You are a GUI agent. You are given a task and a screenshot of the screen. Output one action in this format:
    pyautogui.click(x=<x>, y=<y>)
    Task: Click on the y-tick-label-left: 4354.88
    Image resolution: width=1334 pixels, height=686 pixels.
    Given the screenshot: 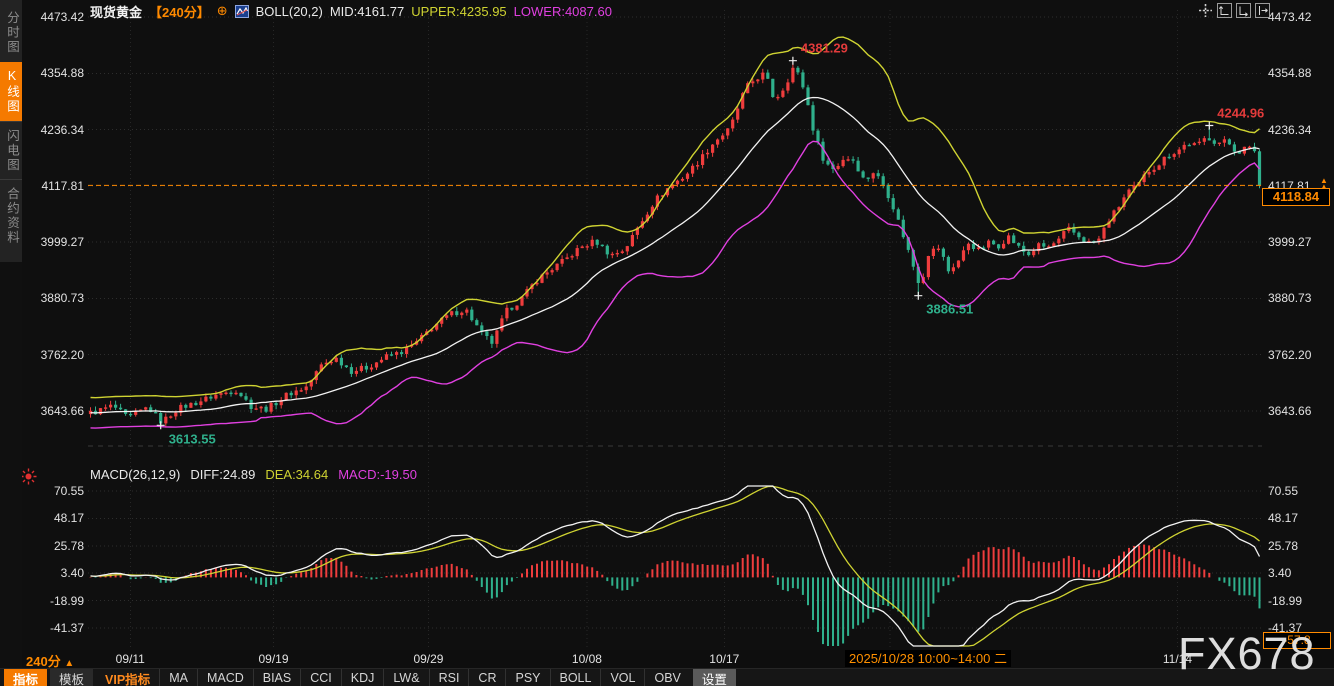 What is the action you would take?
    pyautogui.click(x=62, y=73)
    